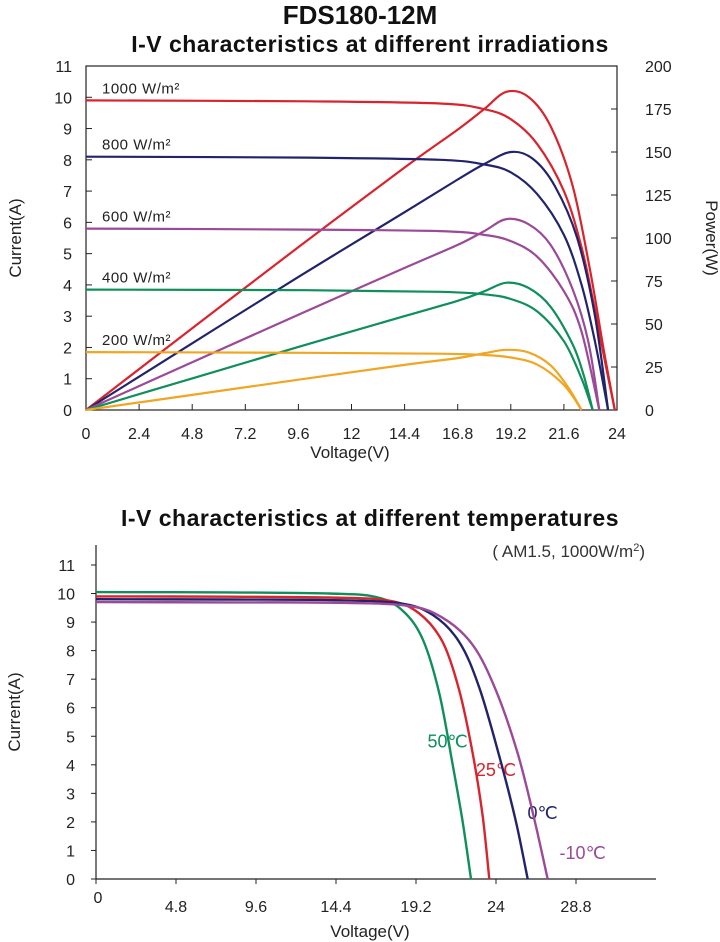 The image size is (720, 942). What do you see at coordinates (563, 434) in the screenshot?
I see `x-tick-label: 21.6` at bounding box center [563, 434].